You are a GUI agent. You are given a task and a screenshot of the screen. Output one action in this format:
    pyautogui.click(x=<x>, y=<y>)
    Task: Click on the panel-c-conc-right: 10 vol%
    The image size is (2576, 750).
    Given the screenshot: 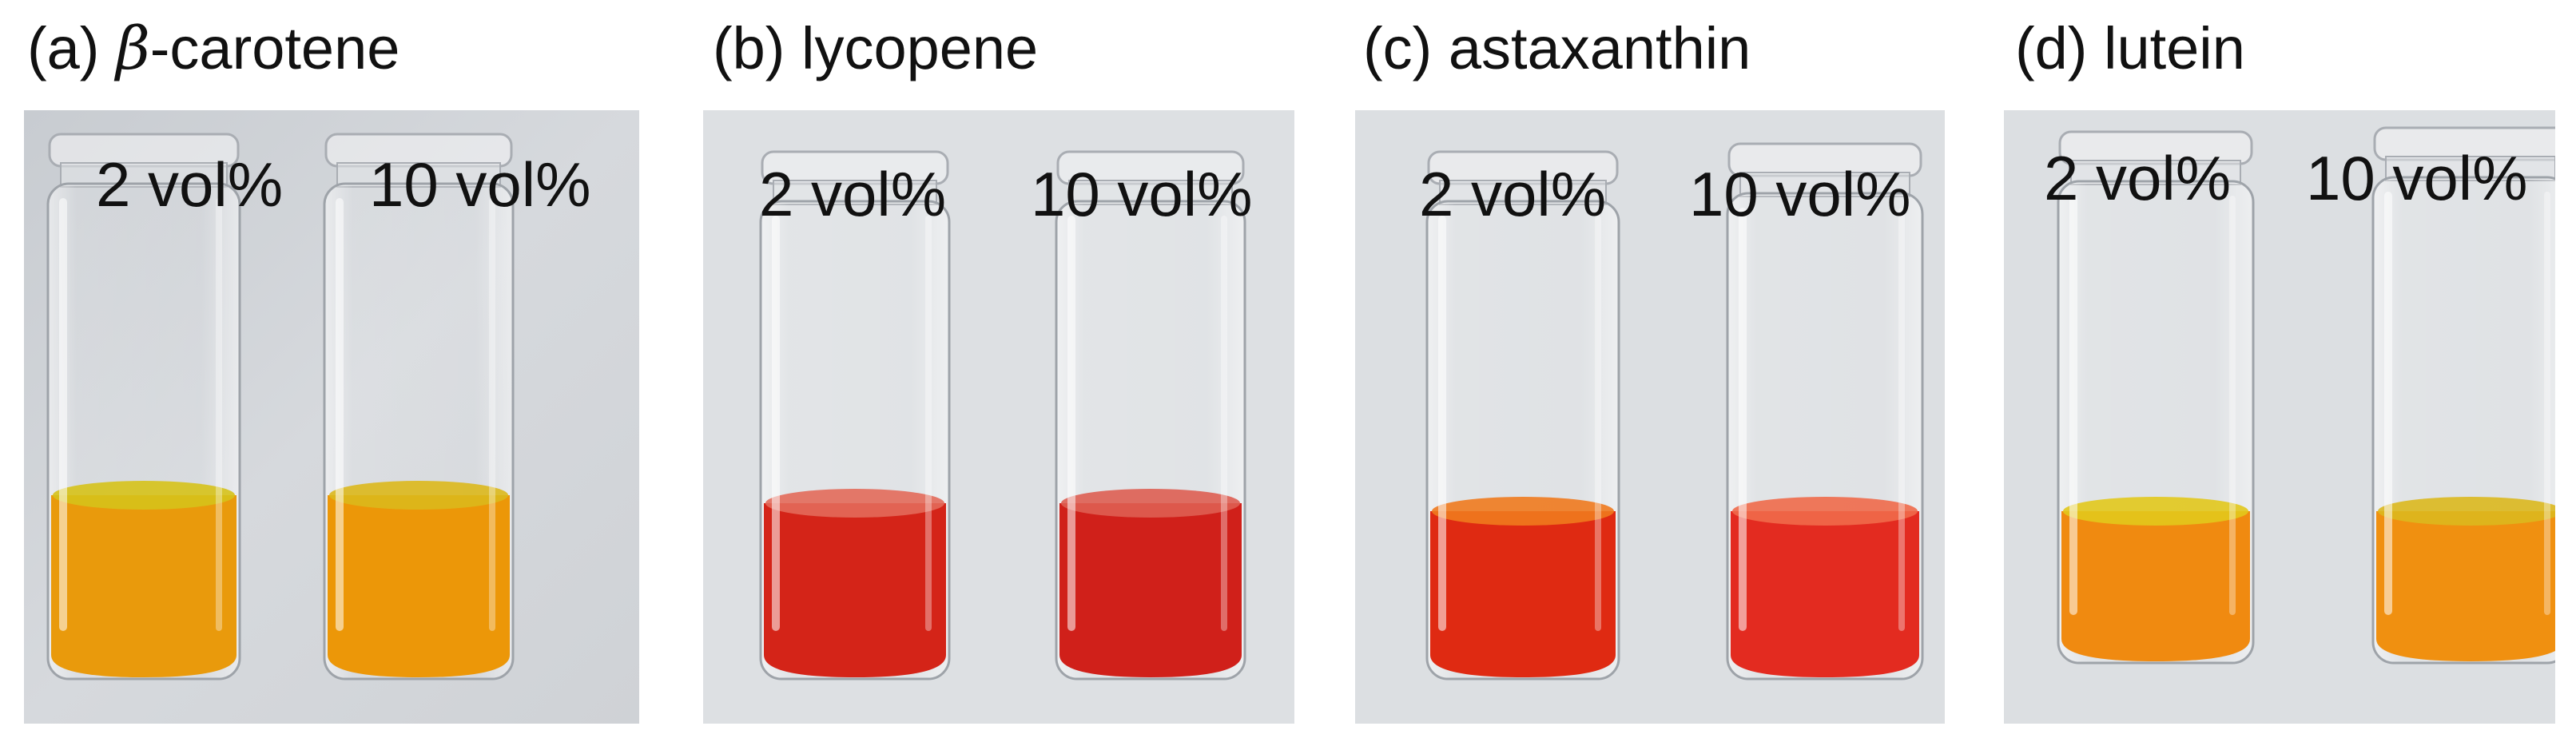 What is the action you would take?
    pyautogui.click(x=1800, y=194)
    